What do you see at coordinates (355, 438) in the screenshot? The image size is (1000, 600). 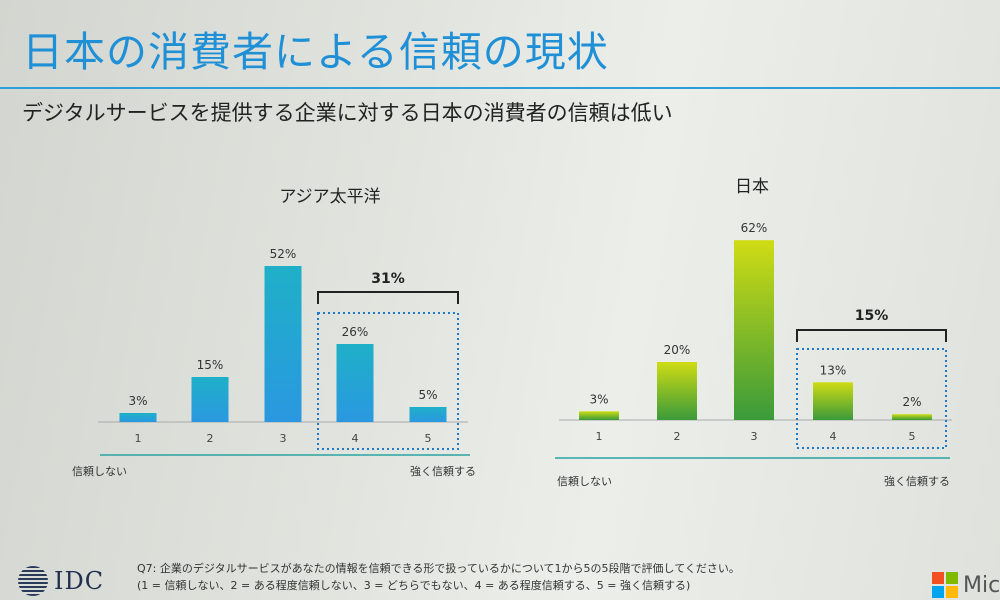 I see `apac-tick-label-4: 4` at bounding box center [355, 438].